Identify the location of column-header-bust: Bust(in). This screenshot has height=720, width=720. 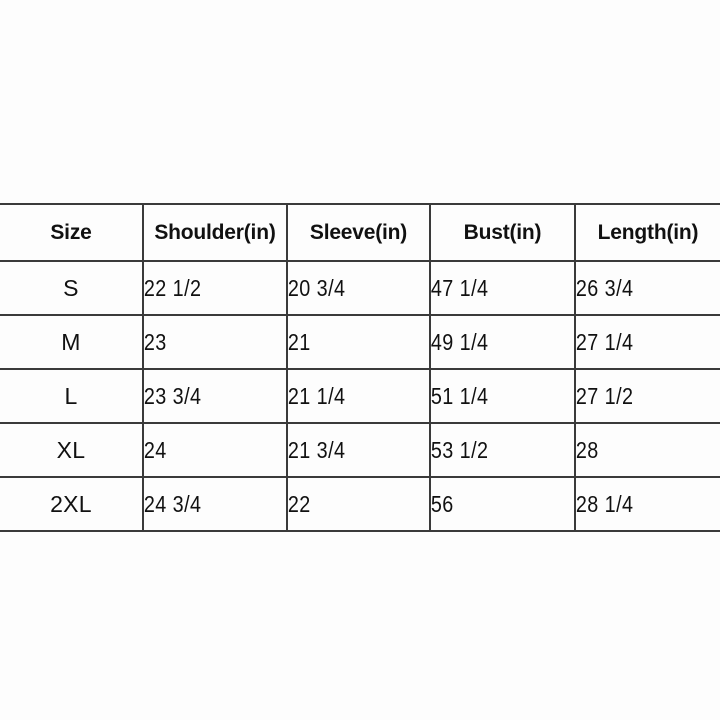
(503, 232).